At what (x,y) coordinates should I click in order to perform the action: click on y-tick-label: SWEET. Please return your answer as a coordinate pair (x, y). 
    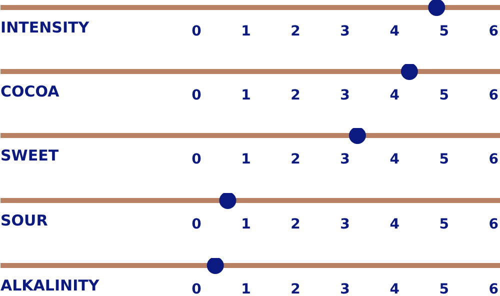
    Looking at the image, I should click on (30, 155).